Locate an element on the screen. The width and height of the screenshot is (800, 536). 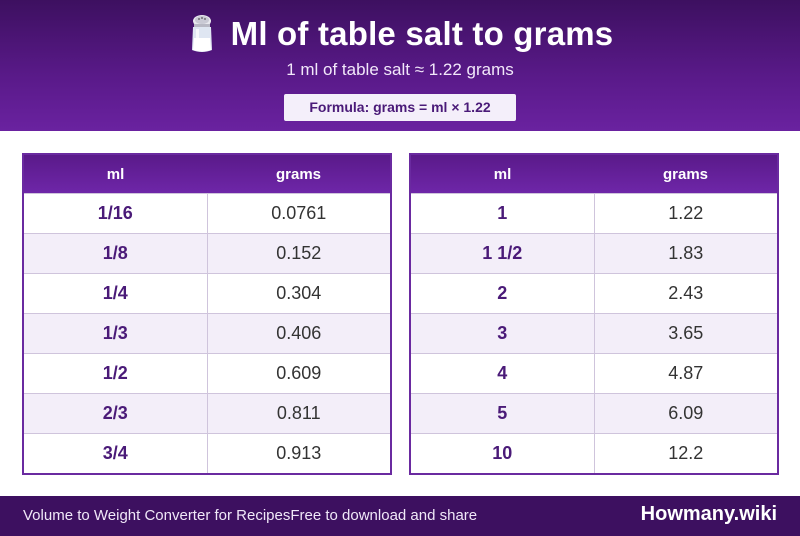
ml-cell: 1/3 is located at coordinates (116, 333).